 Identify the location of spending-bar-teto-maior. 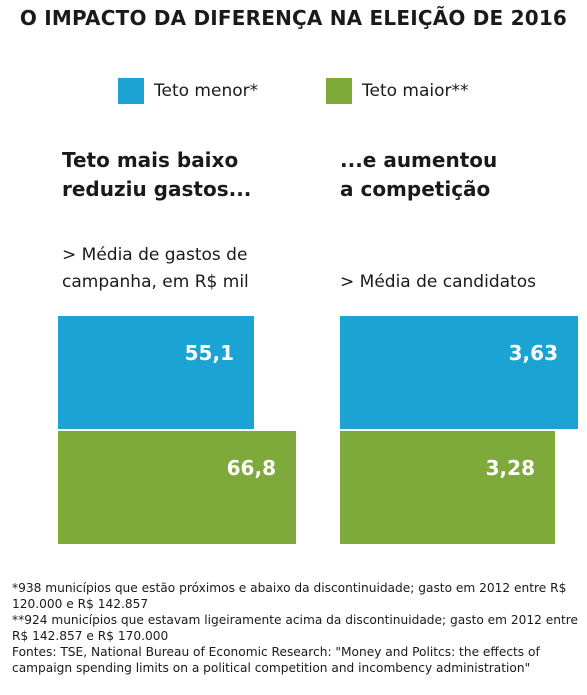
(177, 487).